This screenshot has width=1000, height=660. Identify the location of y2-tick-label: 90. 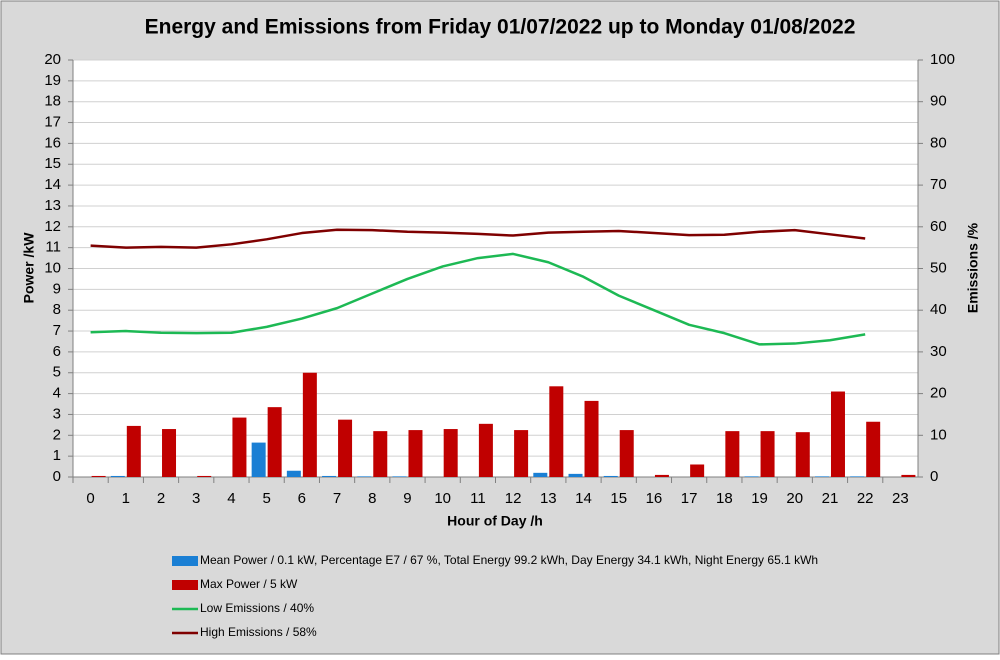
(938, 101).